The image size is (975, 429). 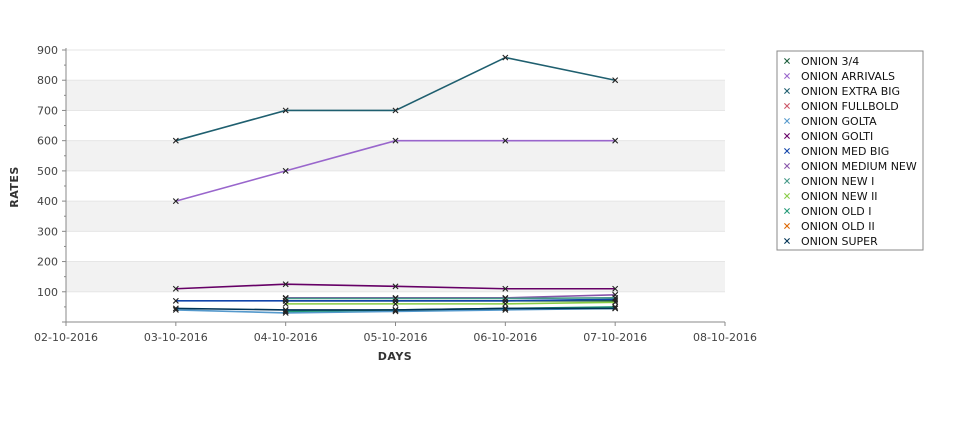 I want to click on legend-item: ONION OLD I, so click(x=828, y=211).